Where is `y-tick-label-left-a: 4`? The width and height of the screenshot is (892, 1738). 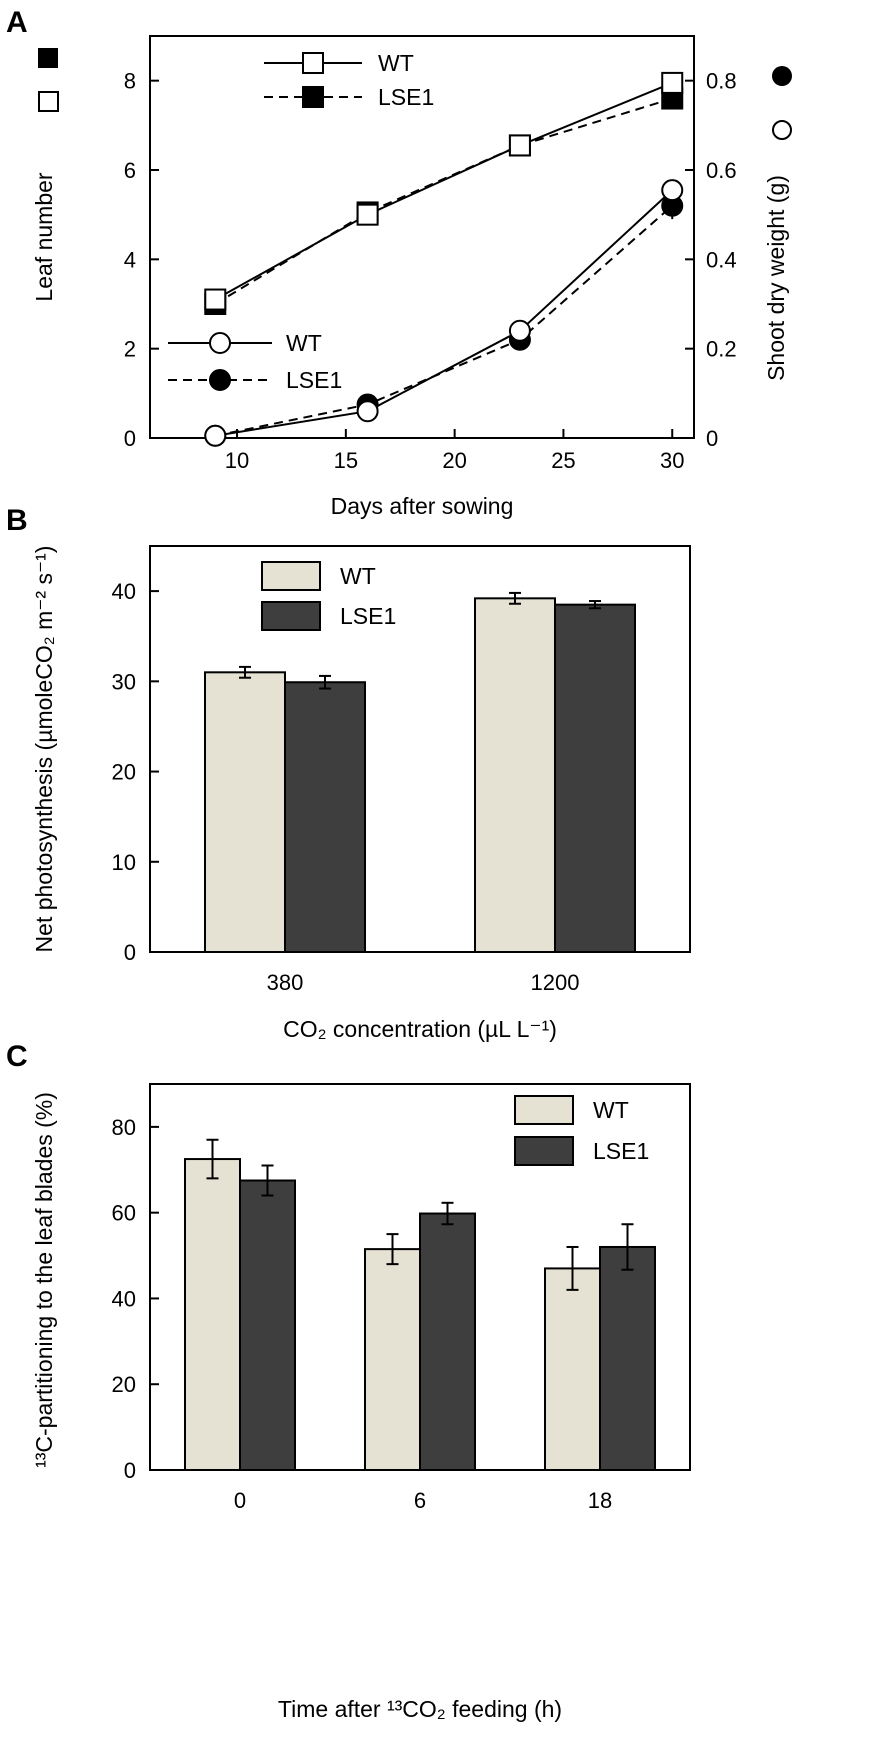
y-tick-label-left-a: 4 is located at coordinates (130, 259).